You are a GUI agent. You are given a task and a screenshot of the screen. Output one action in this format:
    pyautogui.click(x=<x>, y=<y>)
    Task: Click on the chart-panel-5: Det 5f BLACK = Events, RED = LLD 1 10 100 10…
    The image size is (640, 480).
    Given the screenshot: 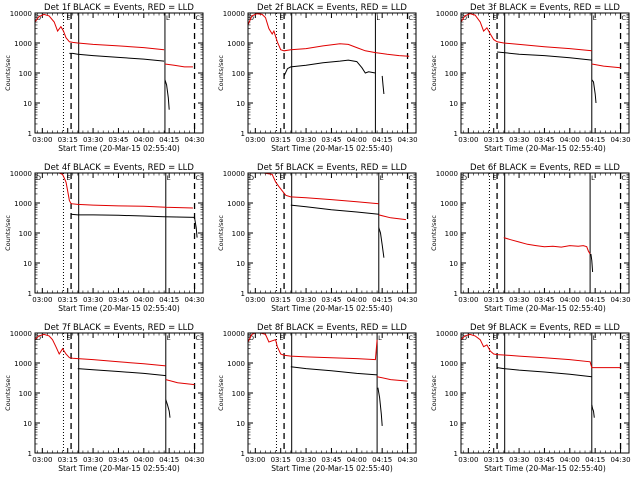 What is the action you would take?
    pyautogui.click(x=317, y=238)
    